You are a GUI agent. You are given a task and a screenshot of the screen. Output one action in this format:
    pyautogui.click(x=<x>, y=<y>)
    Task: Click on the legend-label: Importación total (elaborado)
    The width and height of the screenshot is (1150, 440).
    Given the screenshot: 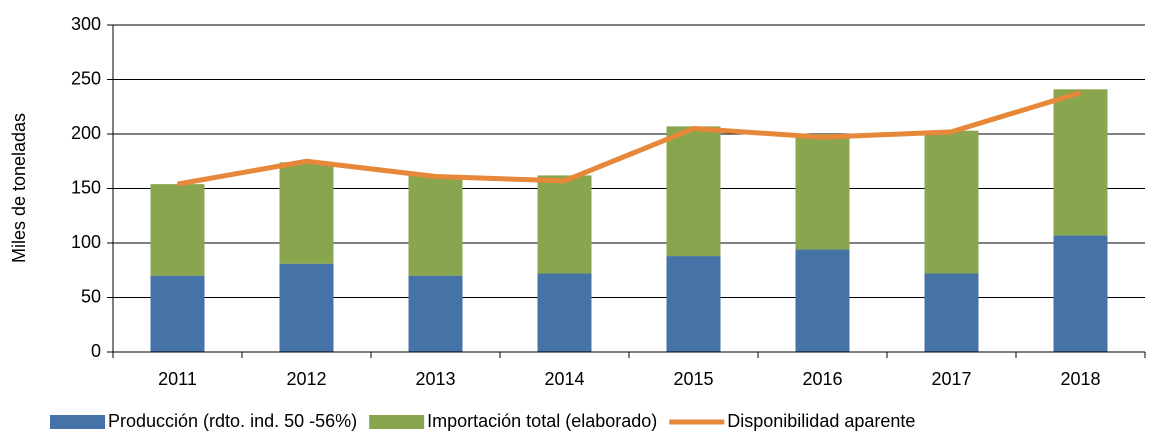 What is the action you would take?
    pyautogui.click(x=542, y=421)
    